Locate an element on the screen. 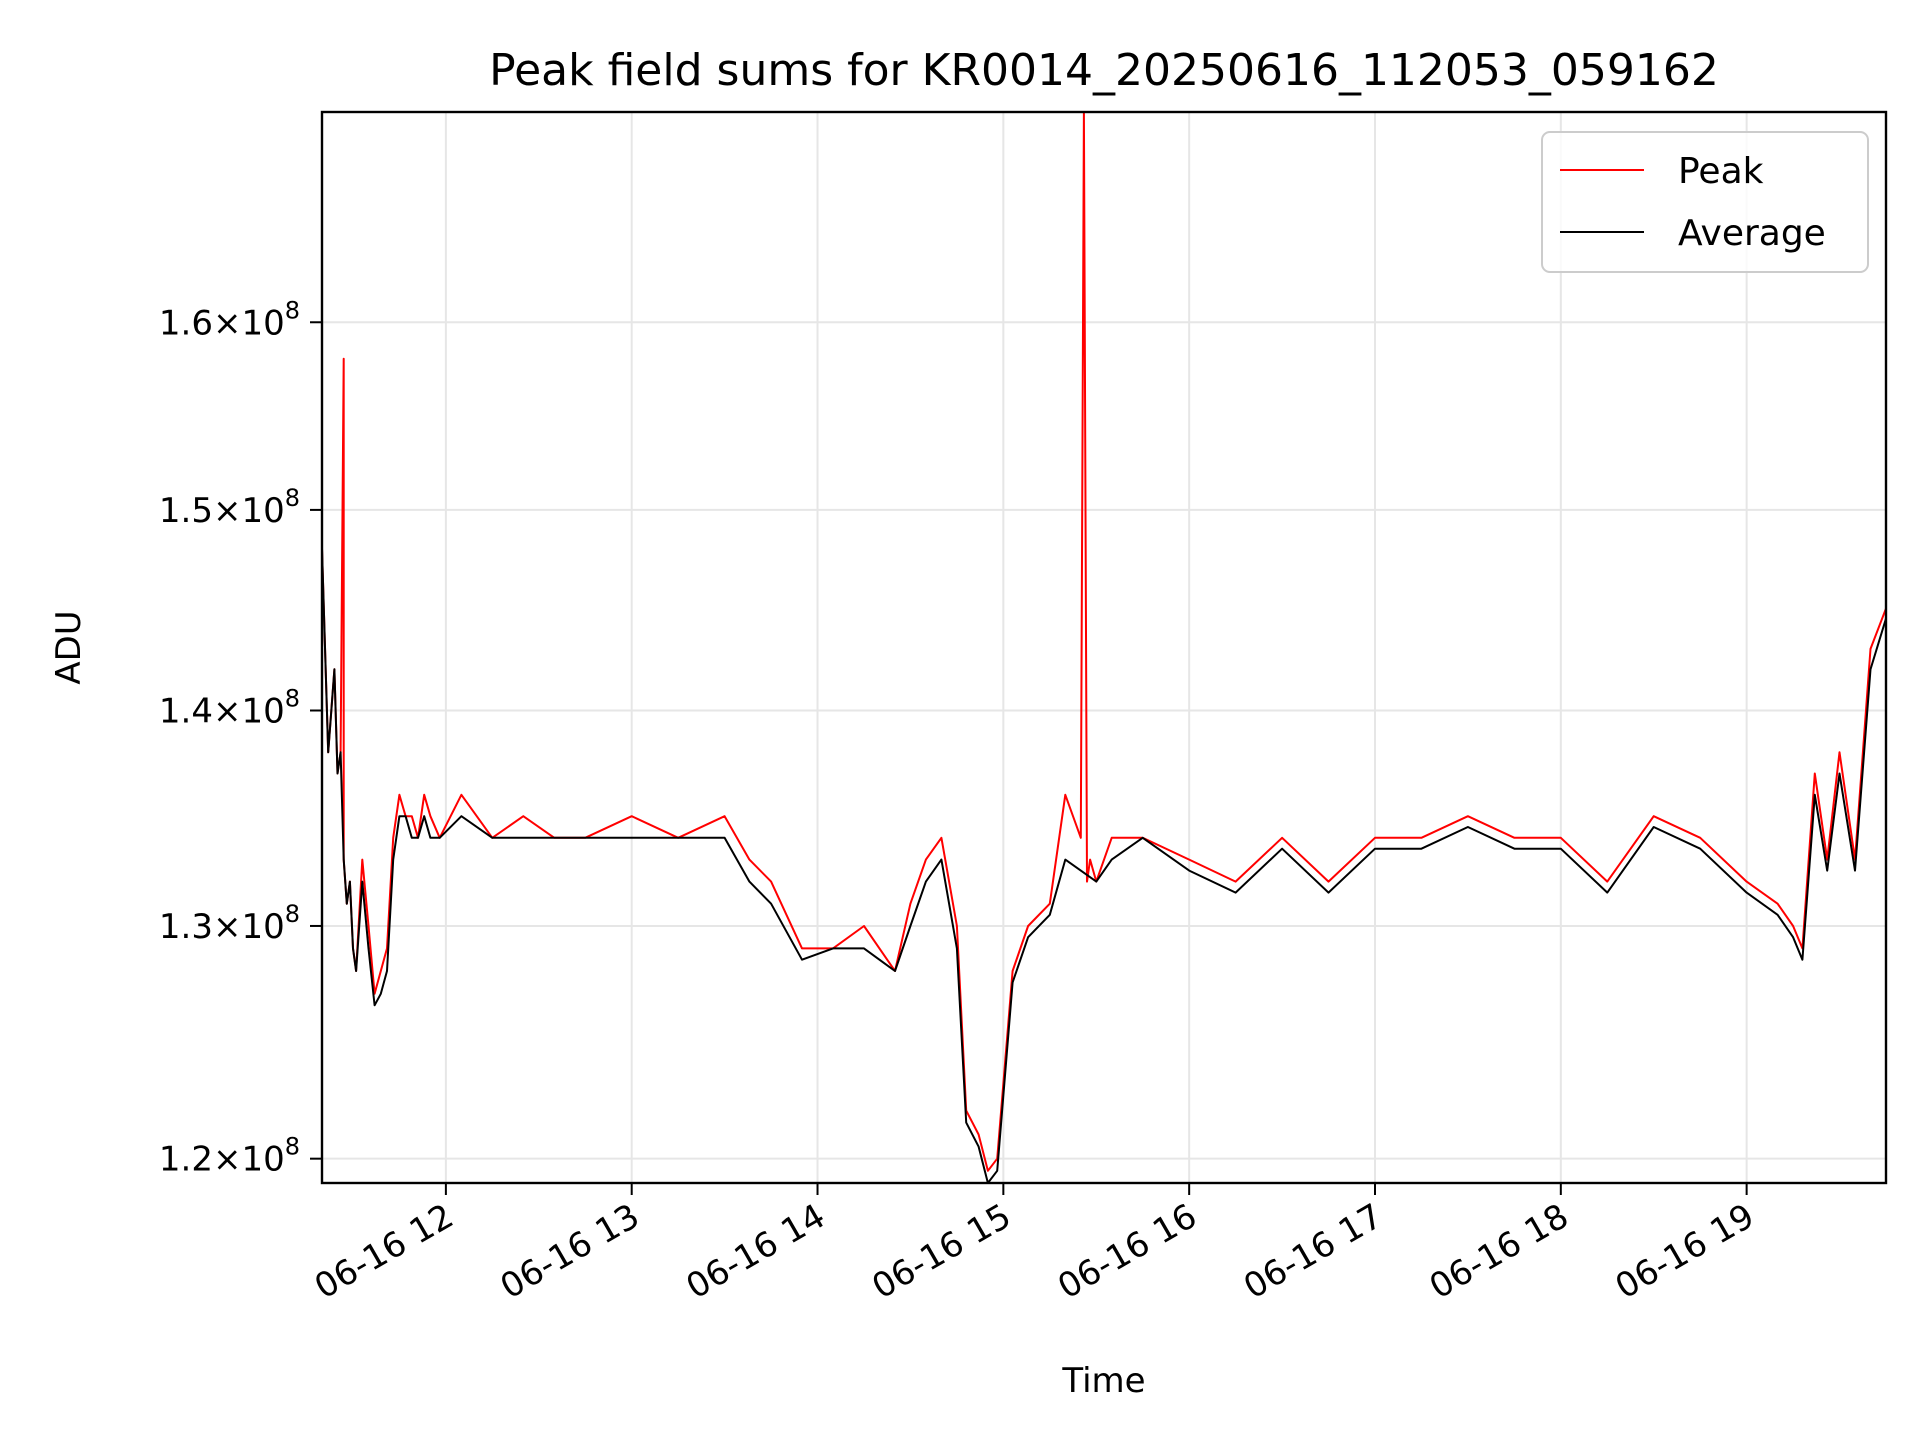 The width and height of the screenshot is (1920, 1440). x-tick-label: 06-16 17 is located at coordinates (1313, 1251).